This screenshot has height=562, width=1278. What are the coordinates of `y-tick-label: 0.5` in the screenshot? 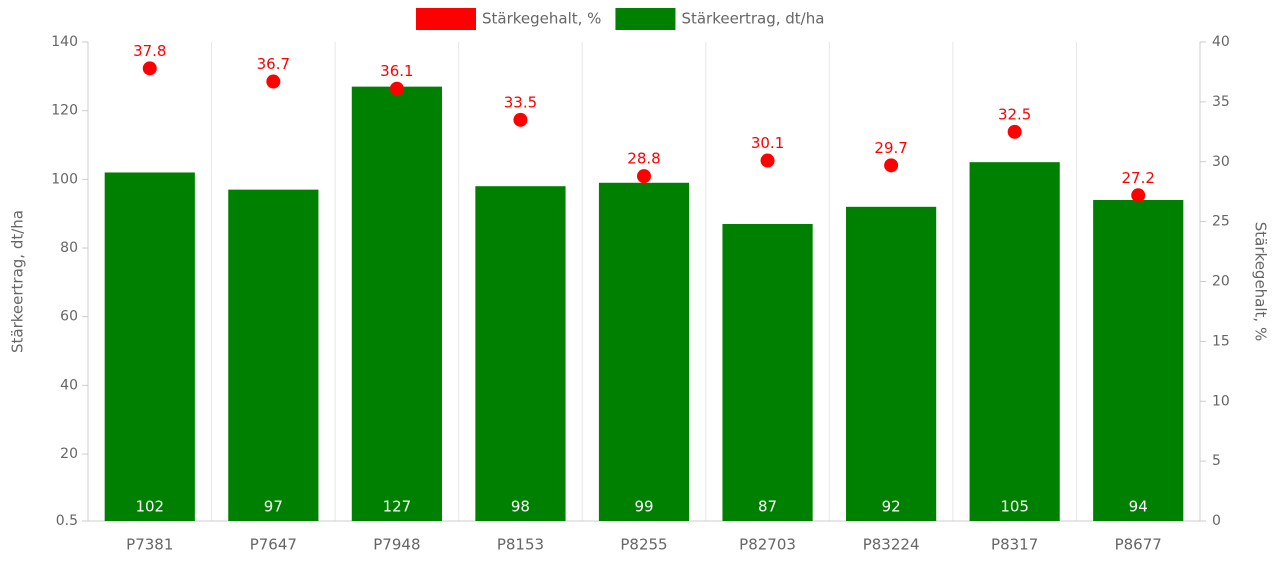 It's located at (67, 521).